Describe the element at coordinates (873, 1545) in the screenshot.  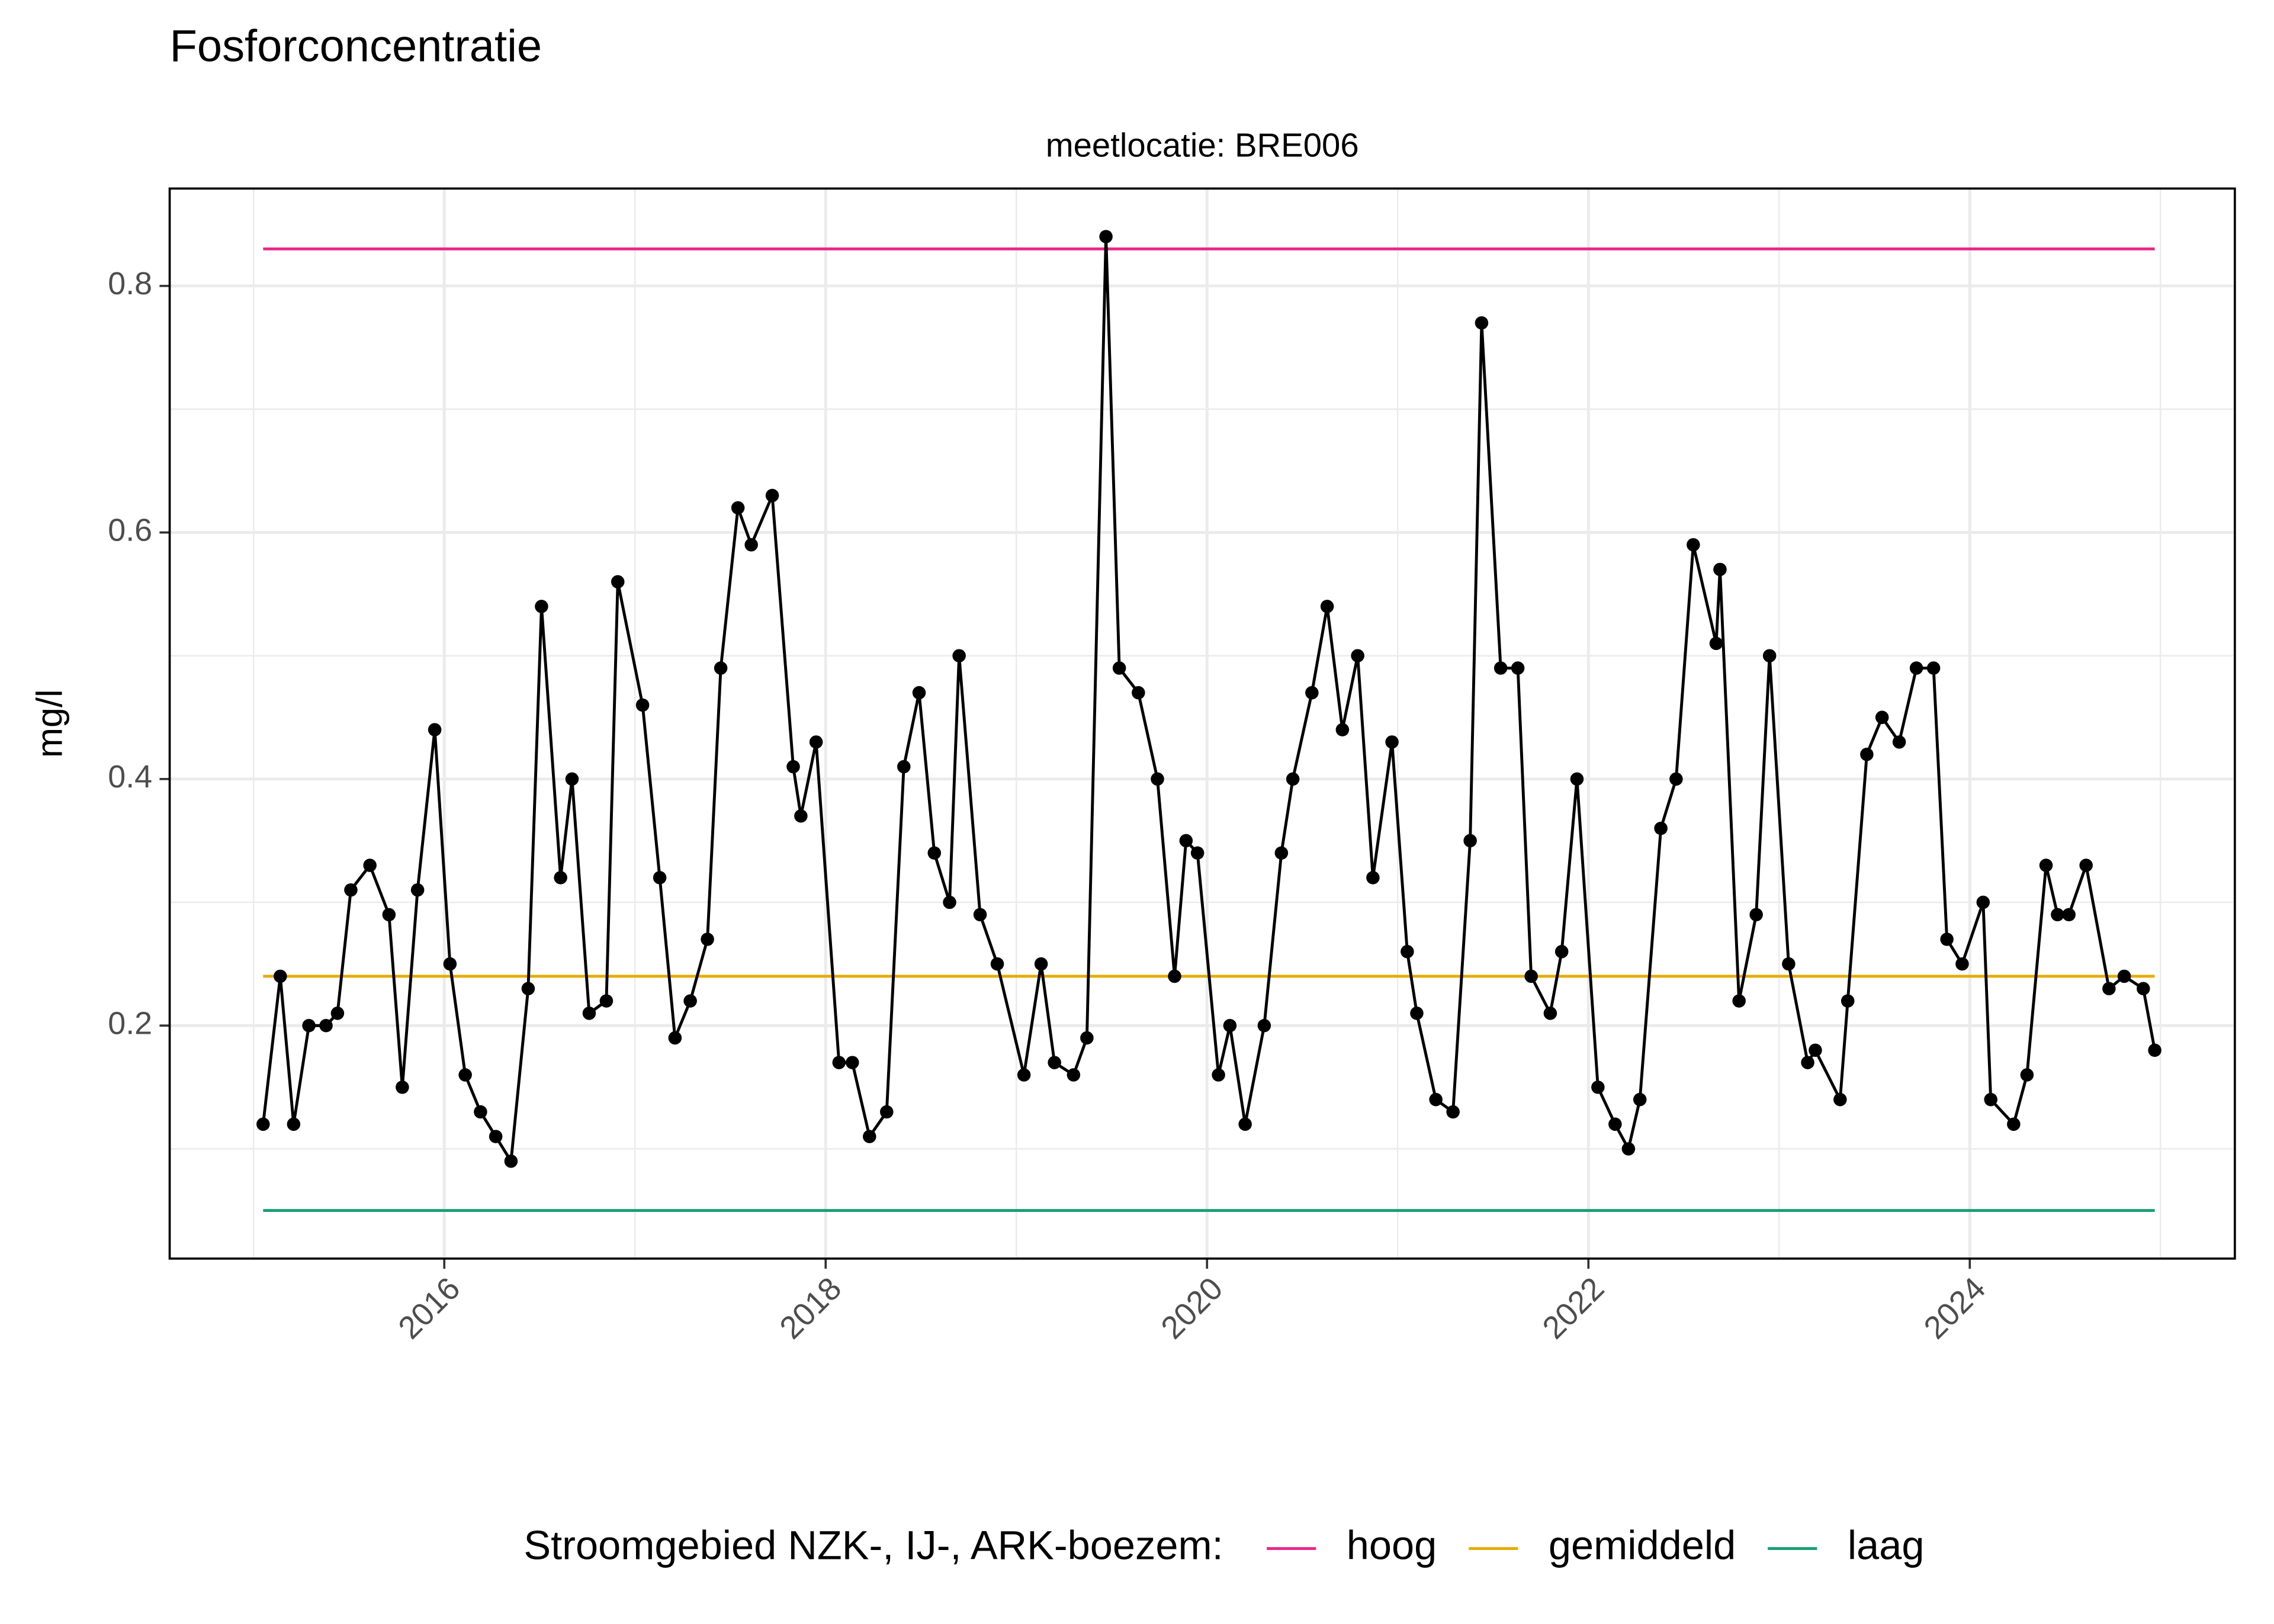
I see `legend-title: Stroomgebied NZK-, IJ-, ARK-boezem:` at that location.